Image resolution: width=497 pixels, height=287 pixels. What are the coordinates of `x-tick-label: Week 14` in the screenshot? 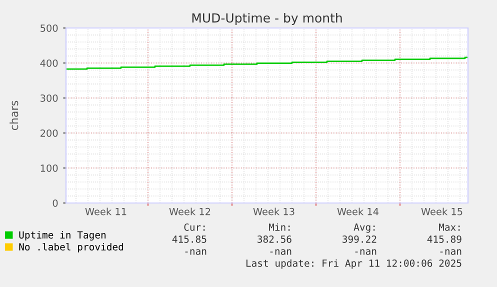 It's located at (358, 212).